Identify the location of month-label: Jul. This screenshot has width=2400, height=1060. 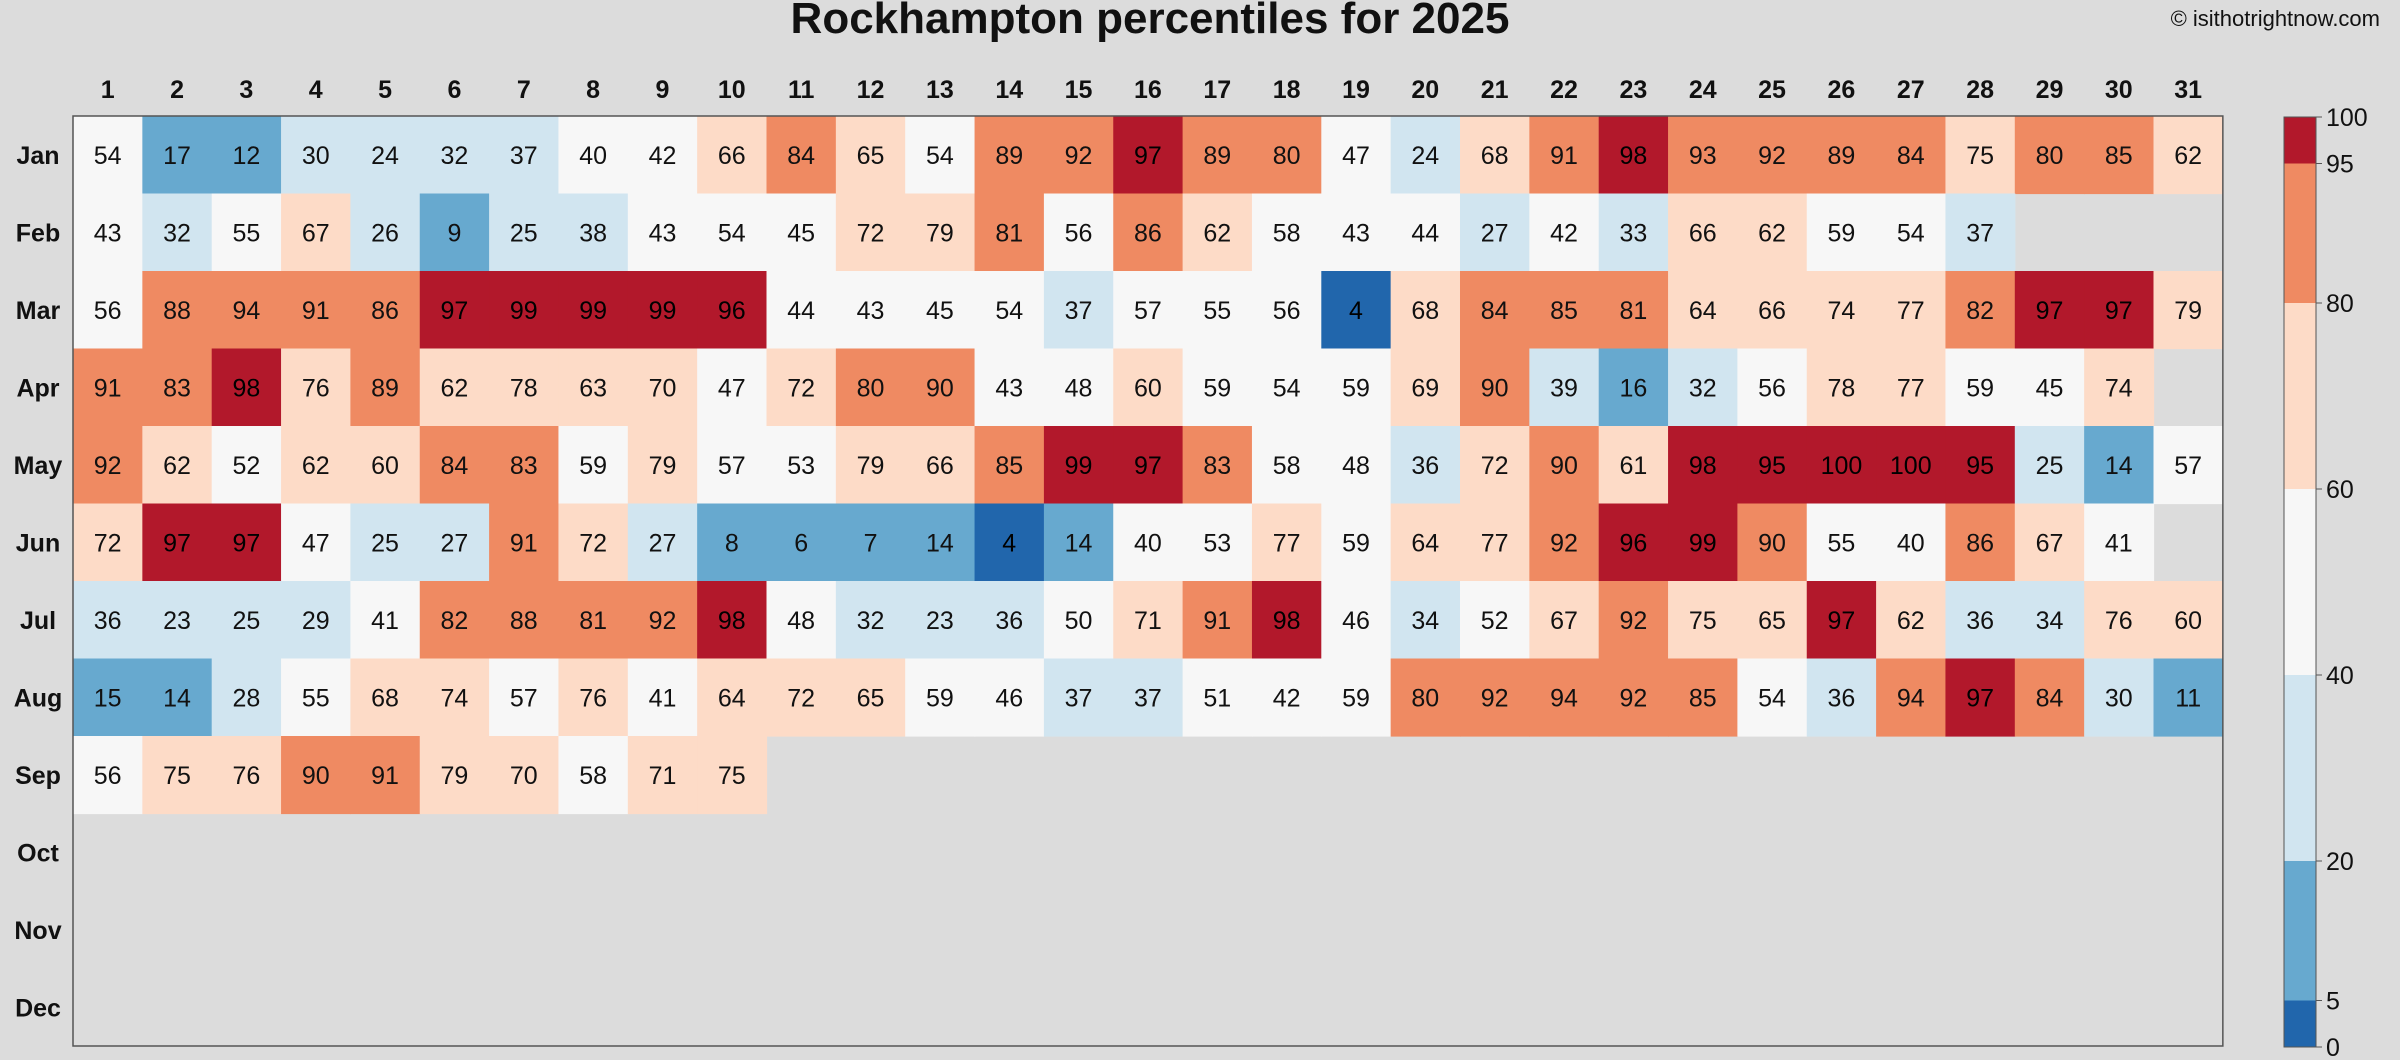
(38, 621).